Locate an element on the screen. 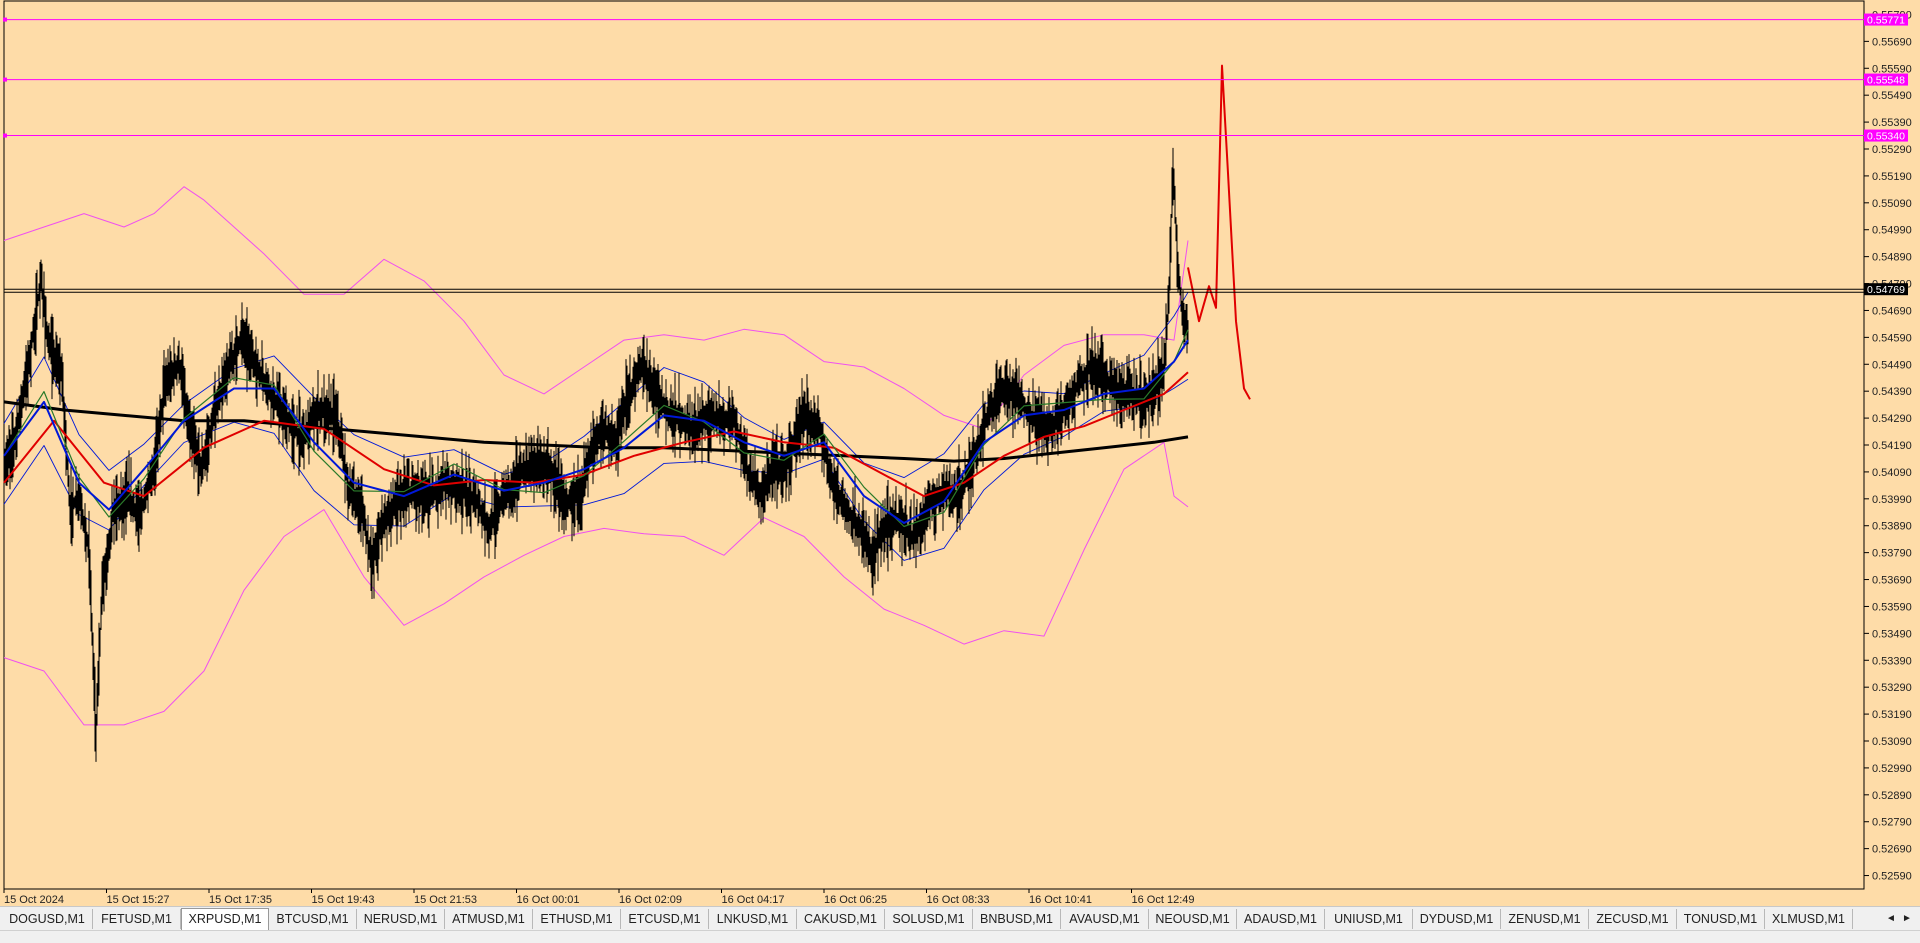  y-tick-label: 0.54090 is located at coordinates (1892, 473).